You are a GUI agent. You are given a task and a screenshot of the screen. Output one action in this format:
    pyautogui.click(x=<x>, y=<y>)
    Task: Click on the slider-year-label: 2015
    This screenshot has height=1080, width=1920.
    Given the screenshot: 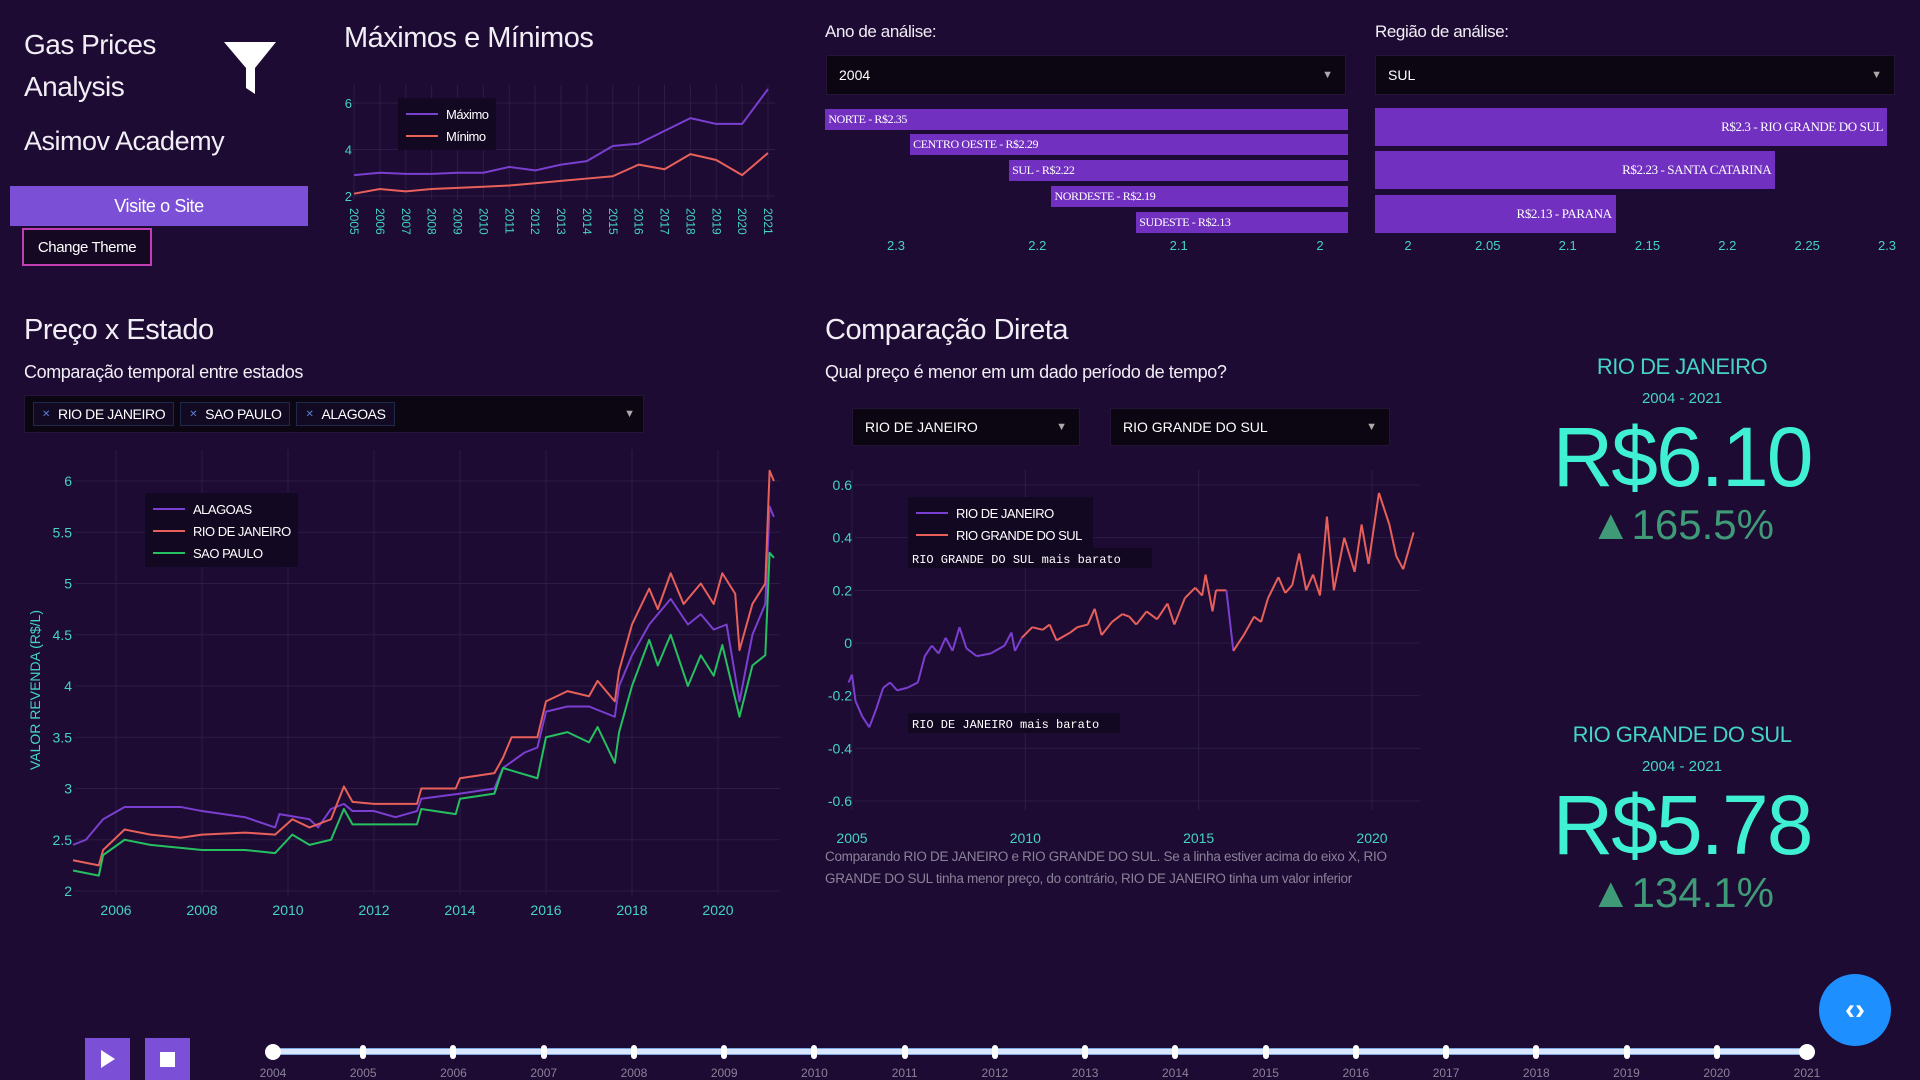 What is the action you would take?
    pyautogui.click(x=1265, y=1073)
    